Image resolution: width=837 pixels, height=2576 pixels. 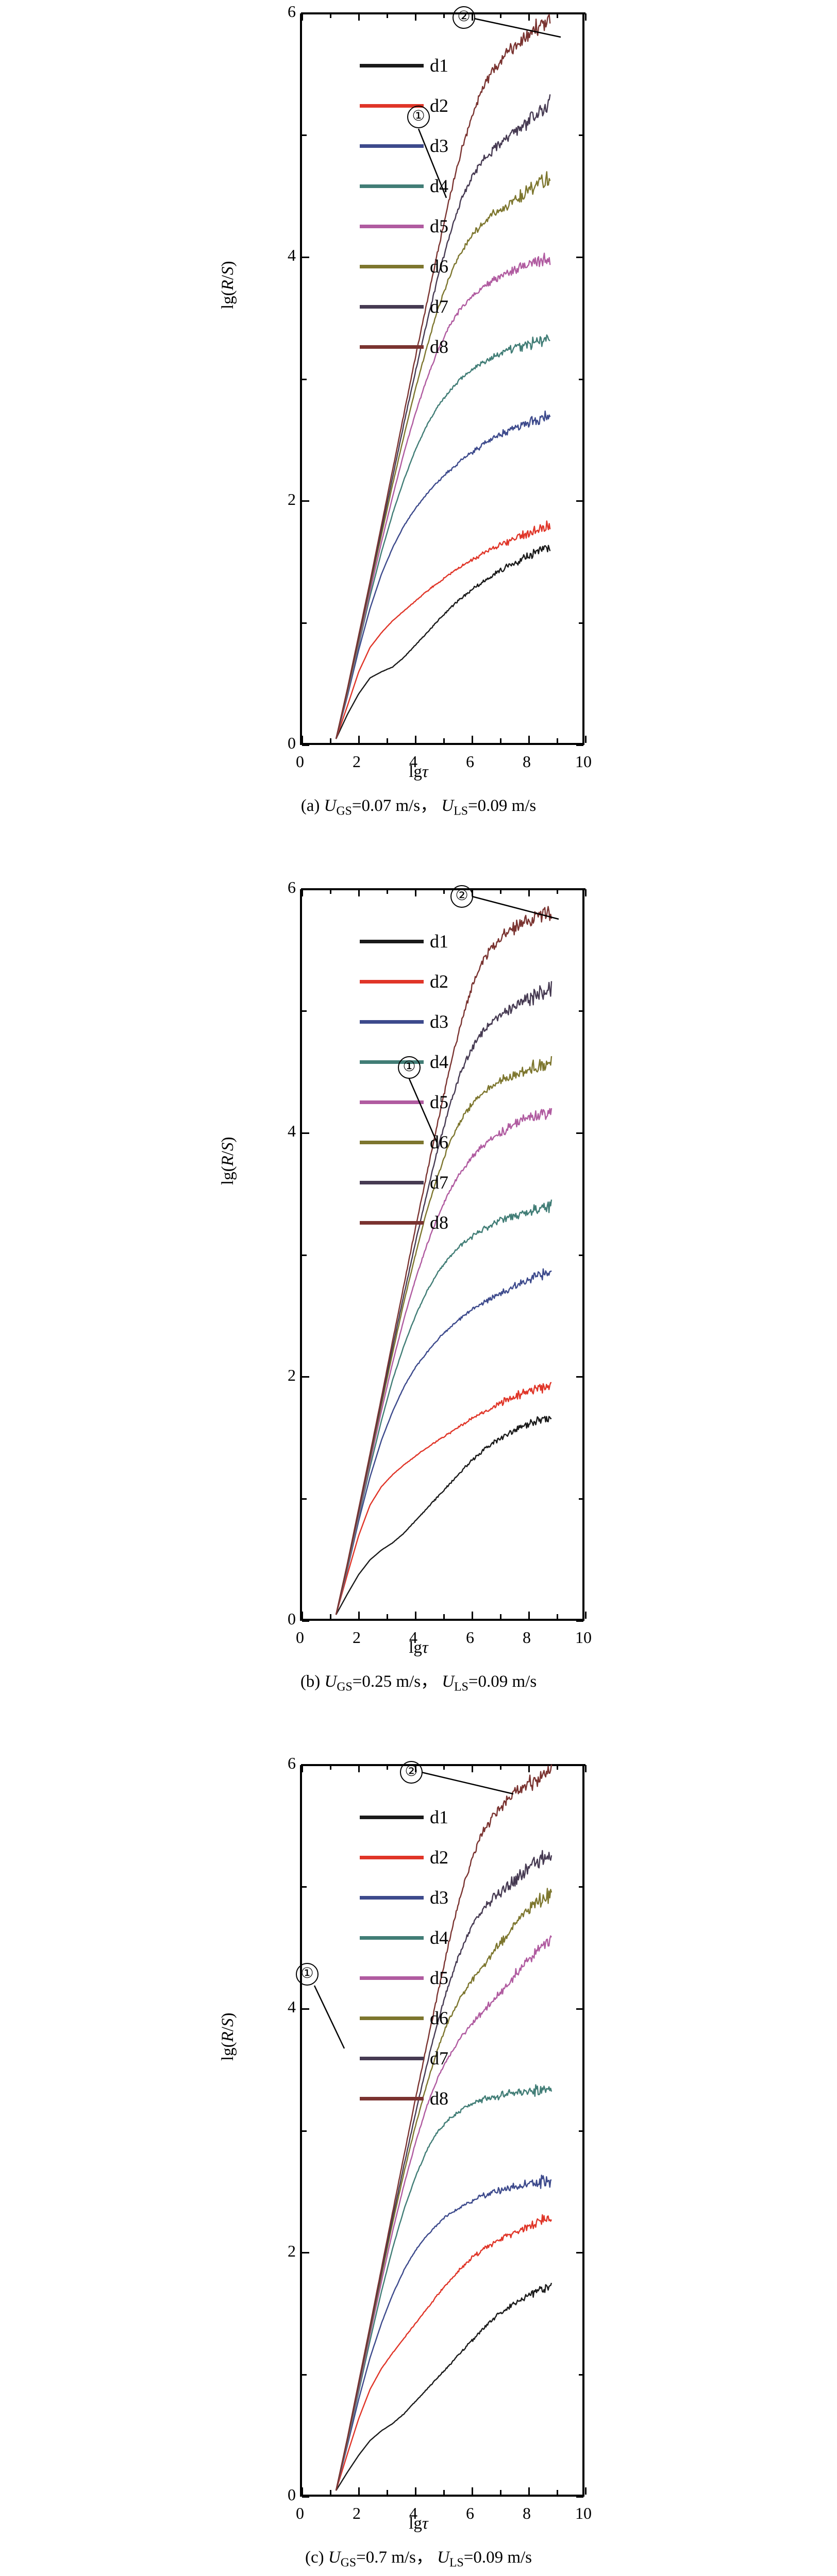 What do you see at coordinates (404, 306) in the screenshot?
I see `legend-item-d7-a: d7` at bounding box center [404, 306].